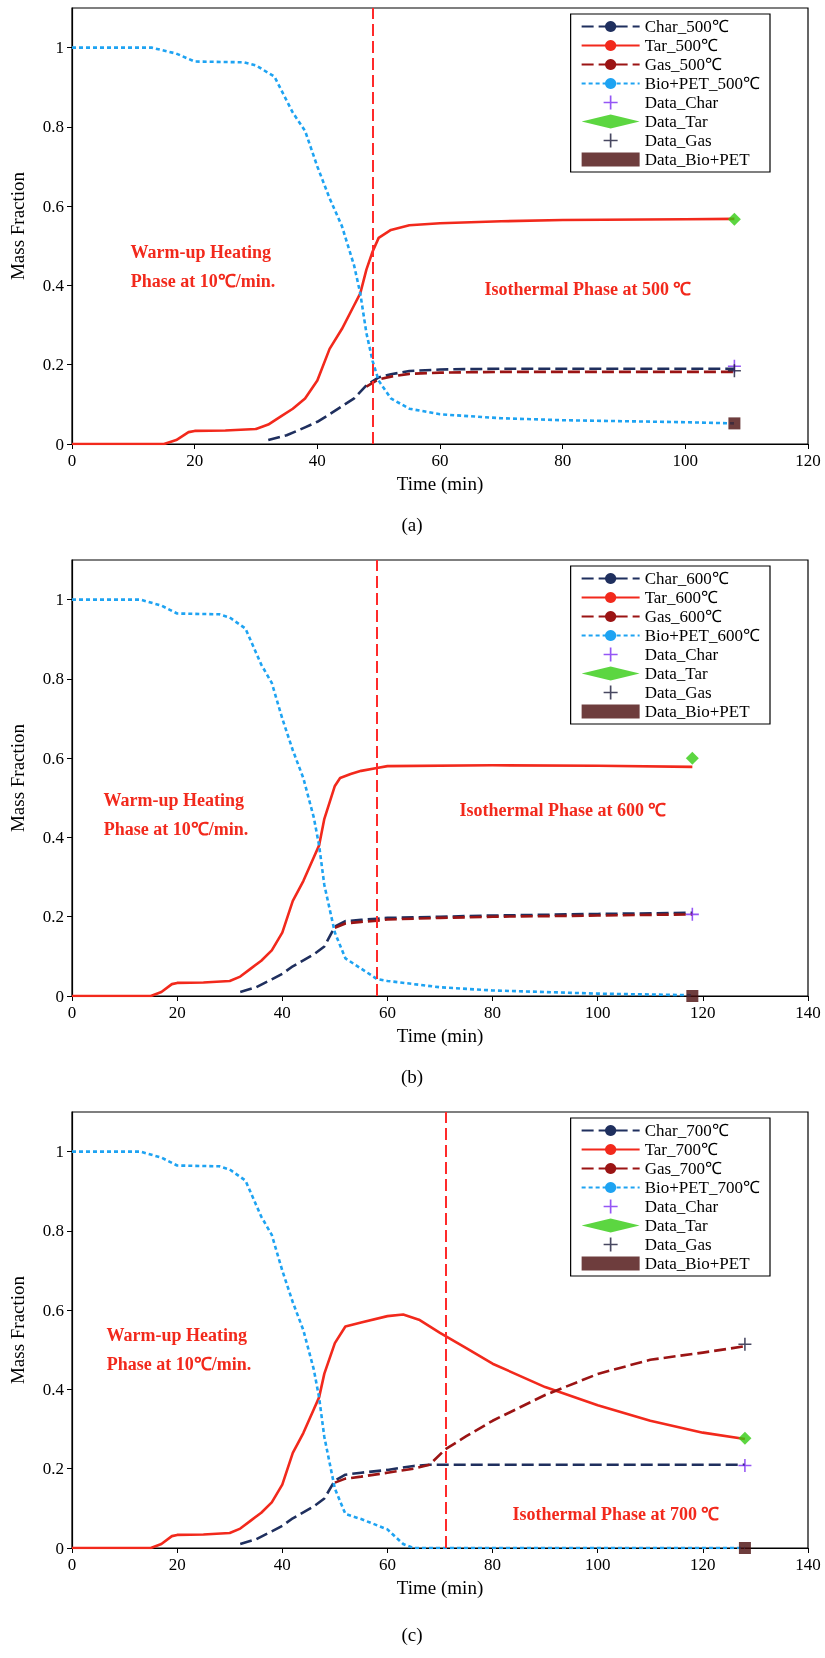  I want to click on legend-label: Tar_700℃, so click(681, 1149).